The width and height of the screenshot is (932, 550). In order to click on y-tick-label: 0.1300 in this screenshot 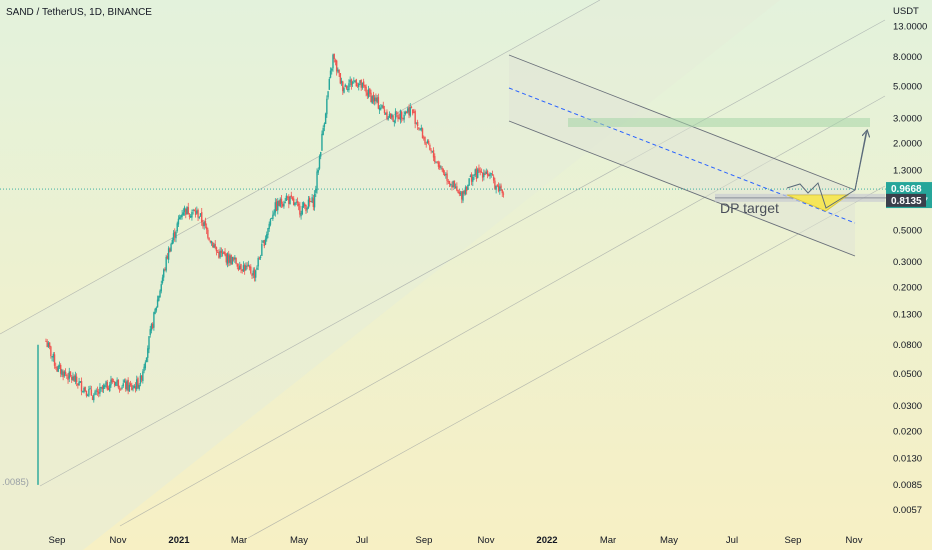, I will do `click(907, 314)`.